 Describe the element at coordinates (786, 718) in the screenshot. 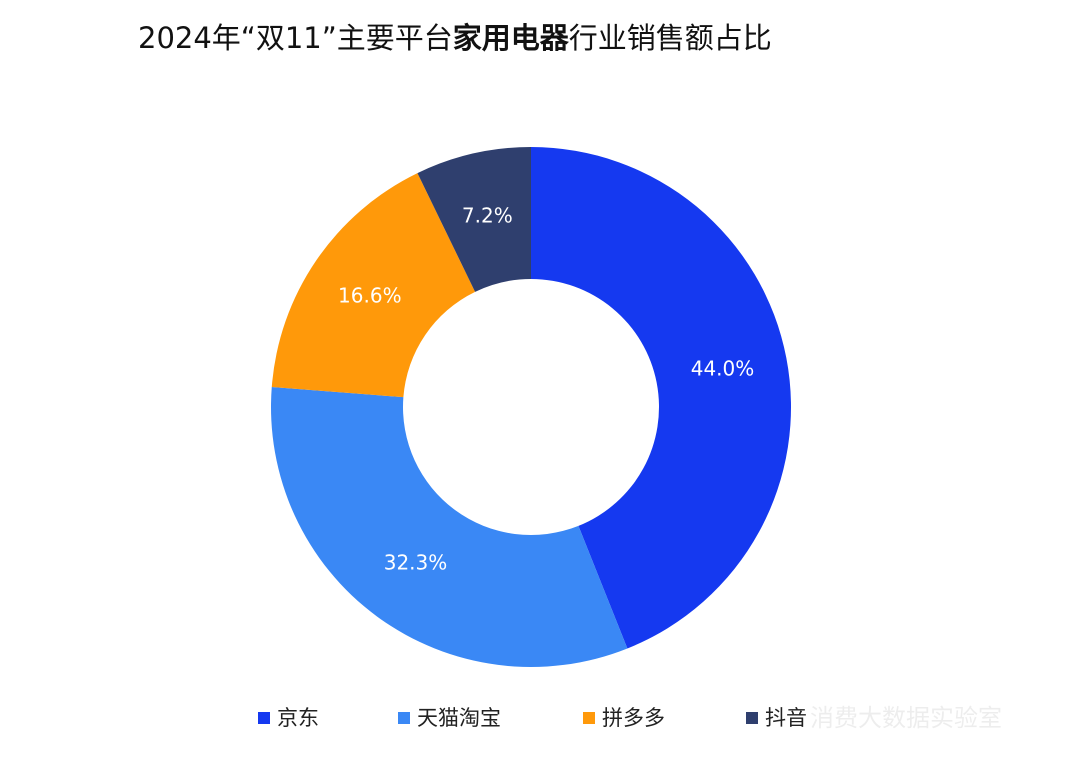

I see `legend-label: 抖音` at that location.